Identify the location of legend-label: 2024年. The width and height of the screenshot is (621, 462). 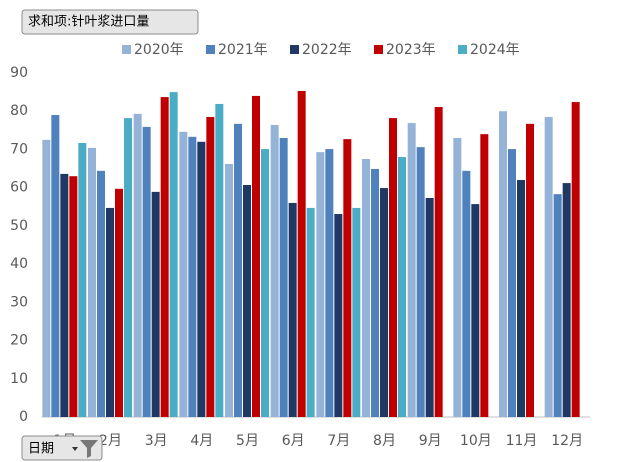
(495, 50).